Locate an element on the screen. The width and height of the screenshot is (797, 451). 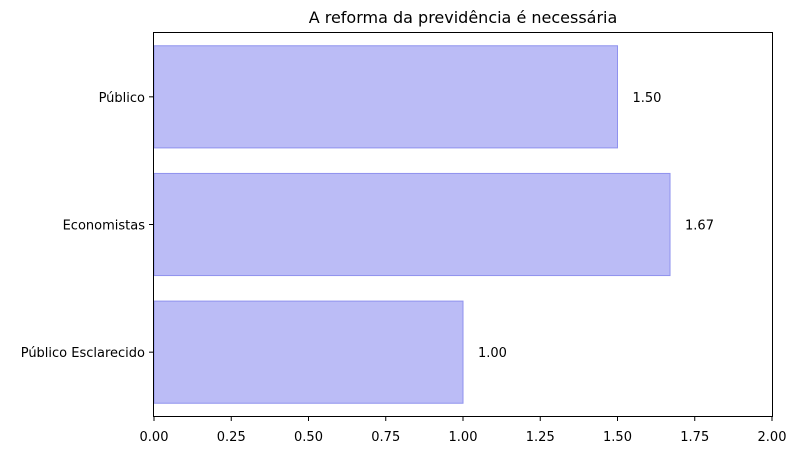
y-tick-label-0: Público is located at coordinates (122, 98).